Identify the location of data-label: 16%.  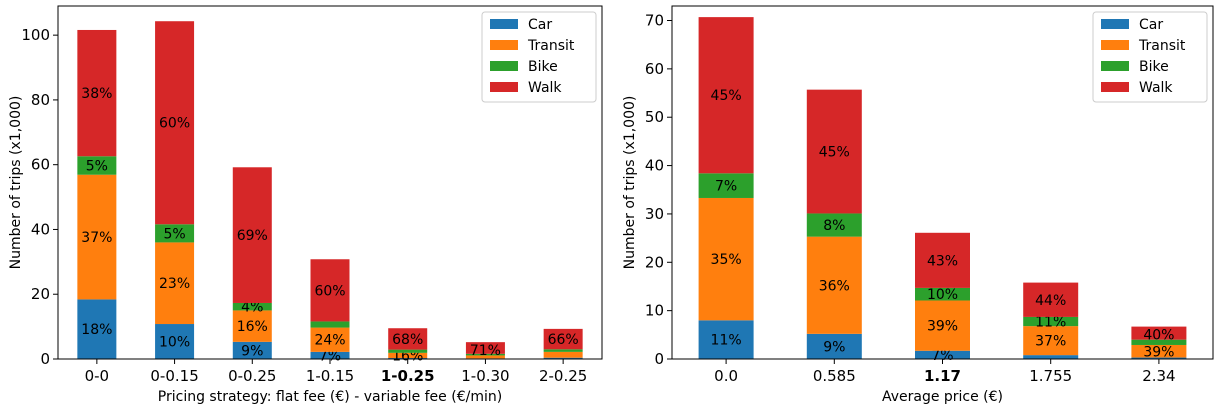
(252, 327).